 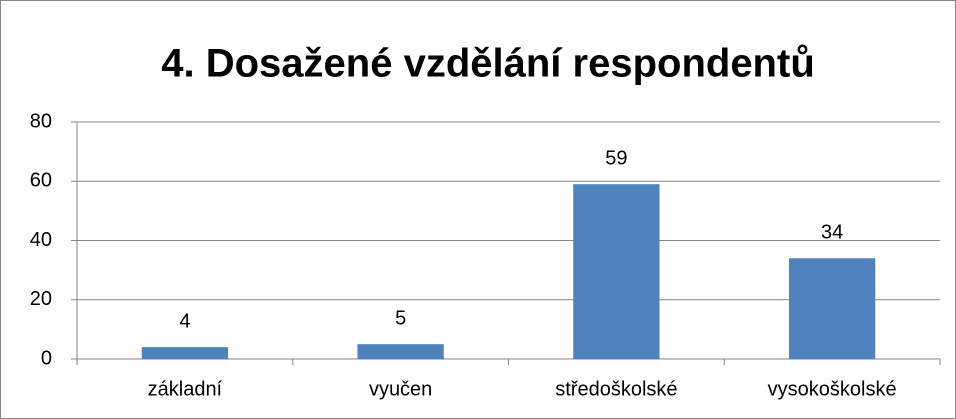 I want to click on data-label: 5, so click(x=400, y=318).